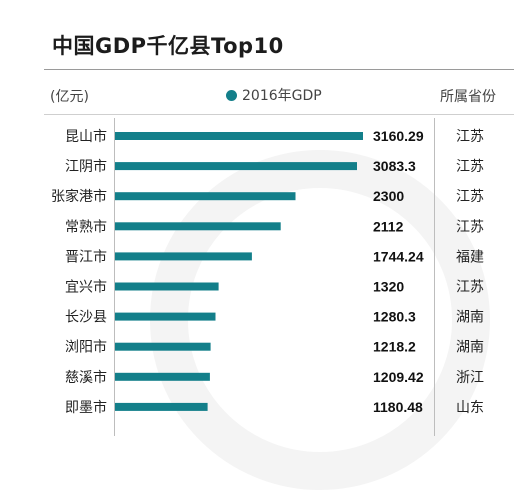  Describe the element at coordinates (388, 226) in the screenshot. I see `value-label: 2112` at that location.